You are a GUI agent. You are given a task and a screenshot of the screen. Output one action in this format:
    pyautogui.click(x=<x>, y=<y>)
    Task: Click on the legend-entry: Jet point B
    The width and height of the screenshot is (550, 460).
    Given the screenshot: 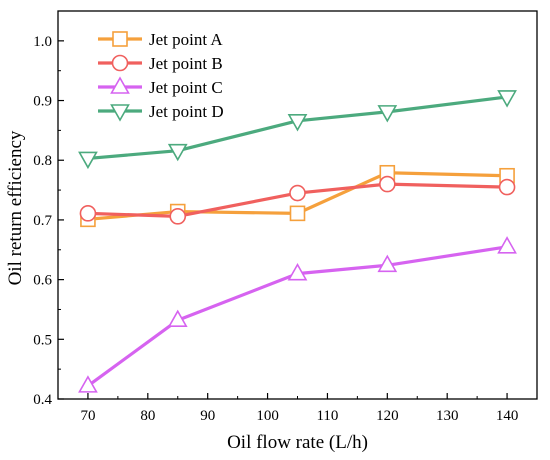 What is the action you would take?
    pyautogui.click(x=160, y=63)
    